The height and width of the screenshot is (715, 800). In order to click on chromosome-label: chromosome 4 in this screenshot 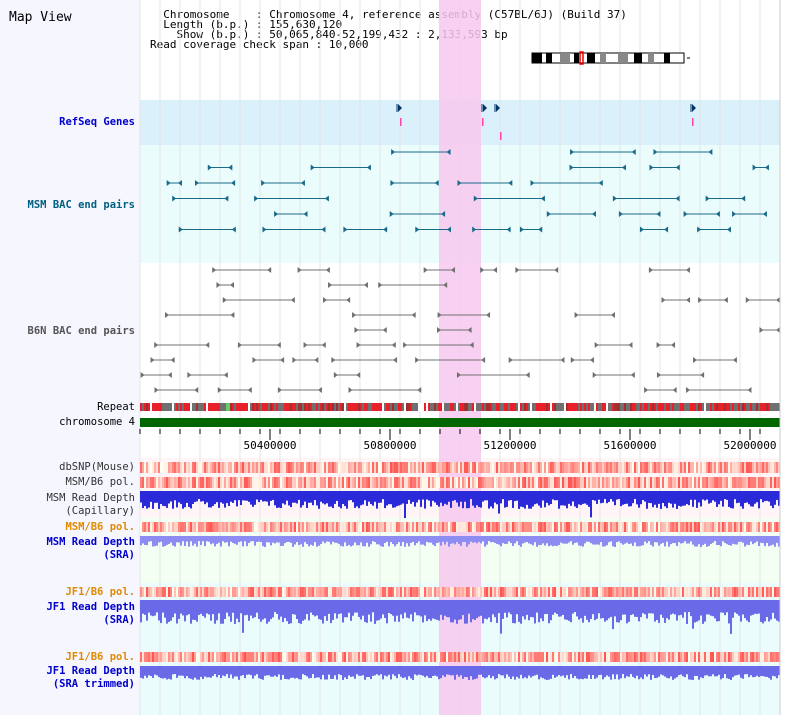, I will do `click(97, 422)`.